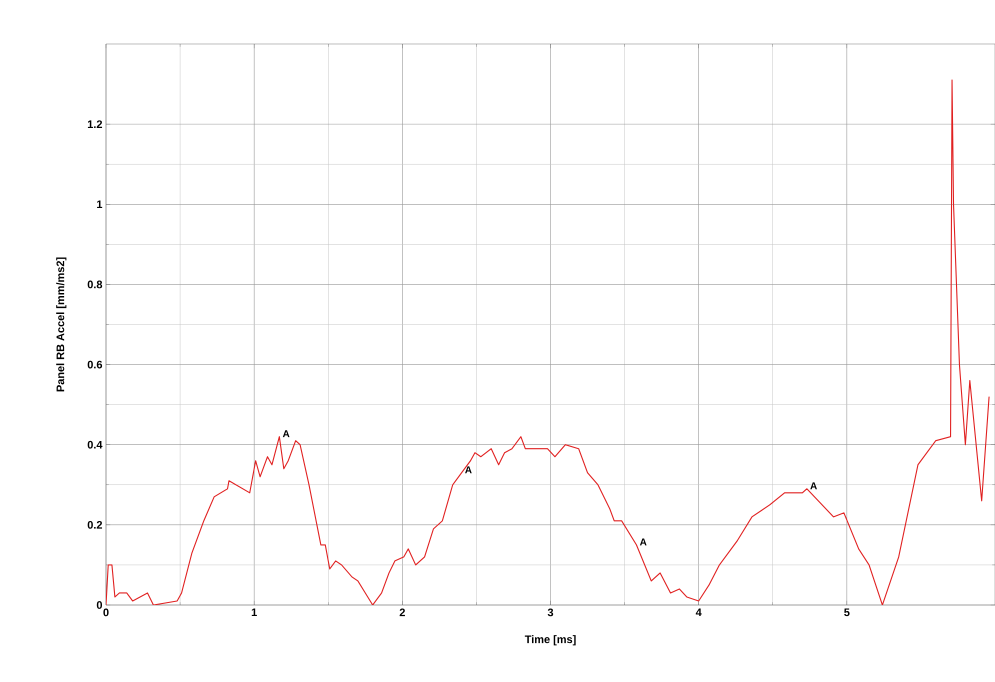 This screenshot has height=682, width=995. I want to click on y-tick-label: 1.2, so click(95, 124).